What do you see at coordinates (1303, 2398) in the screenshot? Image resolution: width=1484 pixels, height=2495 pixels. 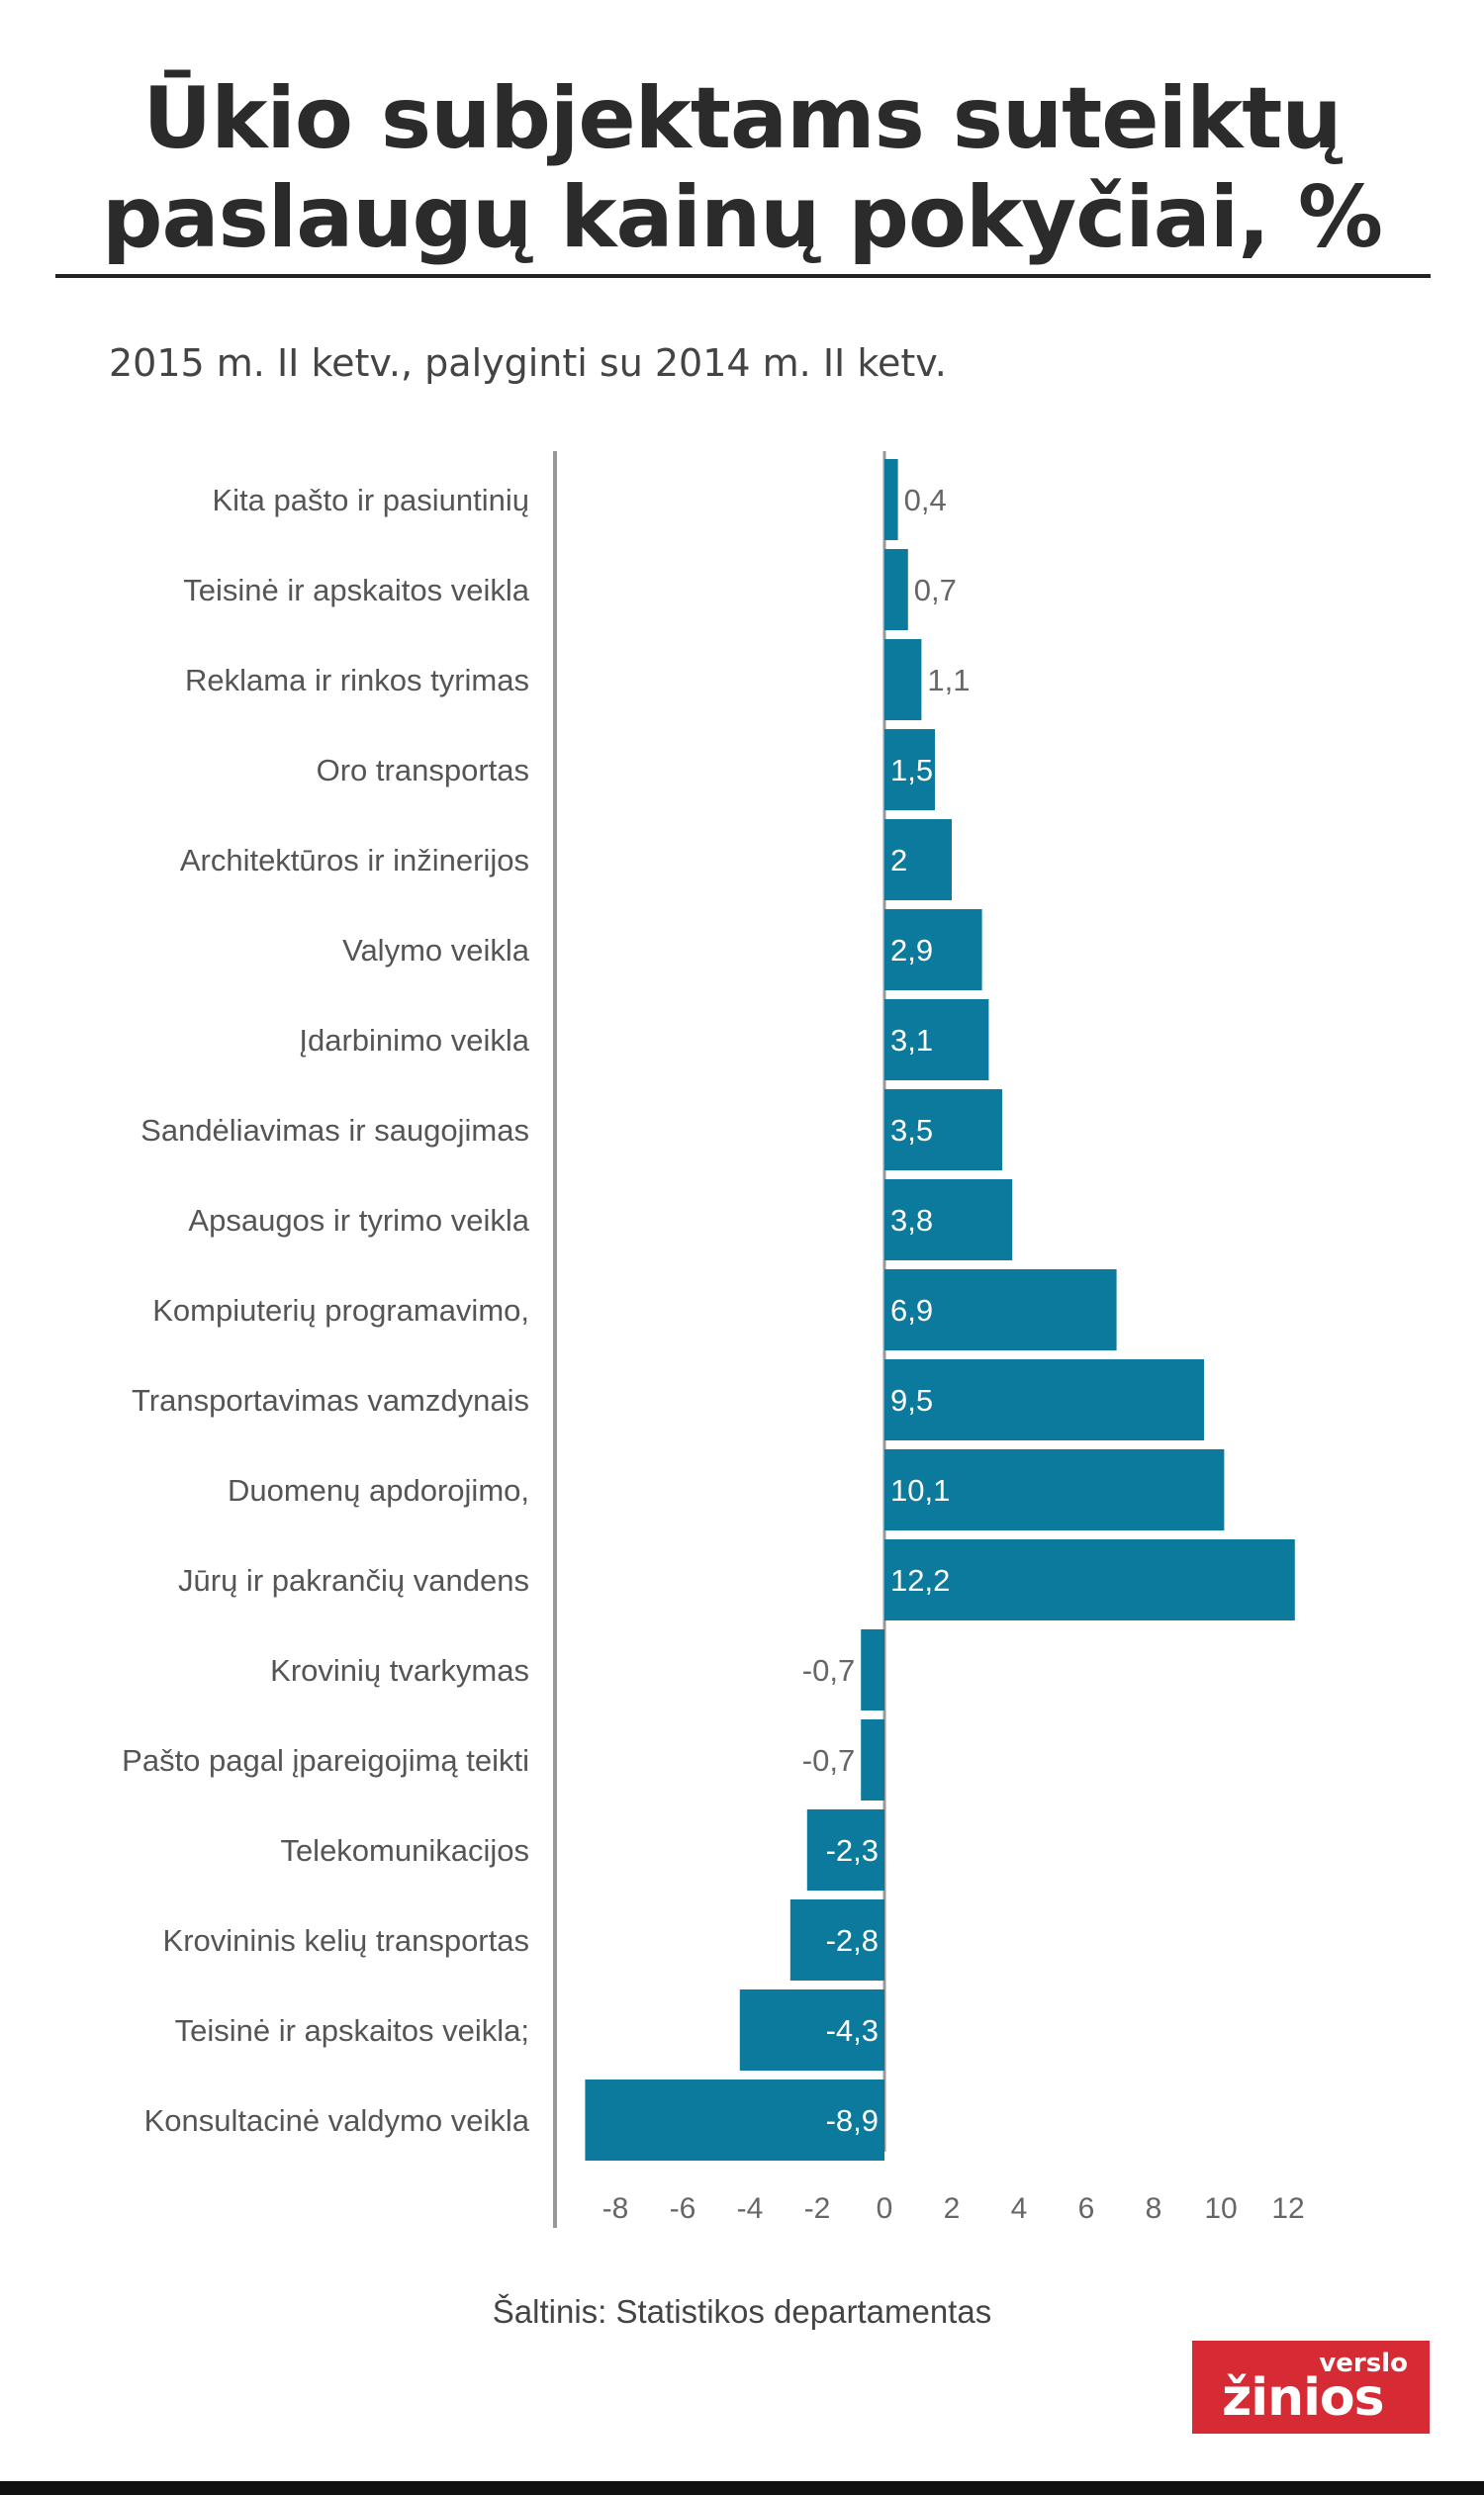 I see `logo-main-text: žinios` at bounding box center [1303, 2398].